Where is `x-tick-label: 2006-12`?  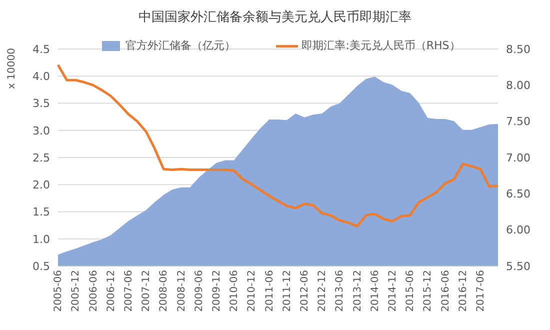 x-tick-label: 2006-12 is located at coordinates (111, 291).